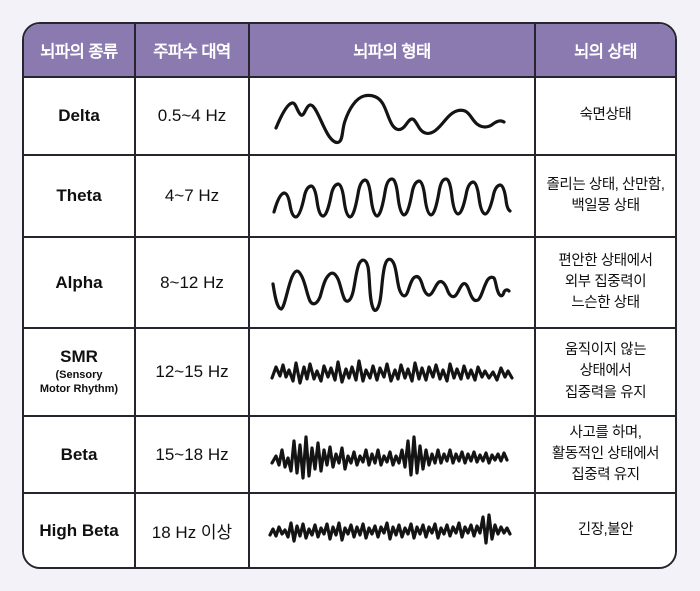 Image resolution: width=700 pixels, height=591 pixels. I want to click on highbeta-frequency-cell: 18 Hz 이상, so click(193, 530).